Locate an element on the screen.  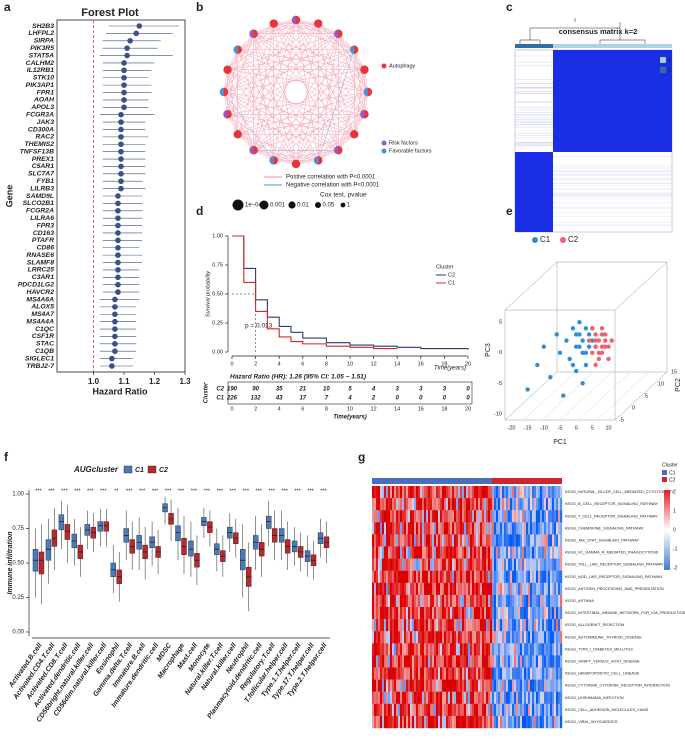
row-label: KEGG_CHEMOKINE_SIGNALING_PATHWAY is located at coordinates (604, 528).